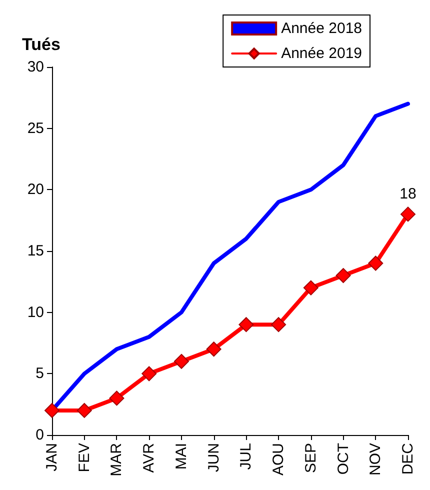  Describe the element at coordinates (213, 457) in the screenshot. I see `x-tick-label: JUN` at that location.